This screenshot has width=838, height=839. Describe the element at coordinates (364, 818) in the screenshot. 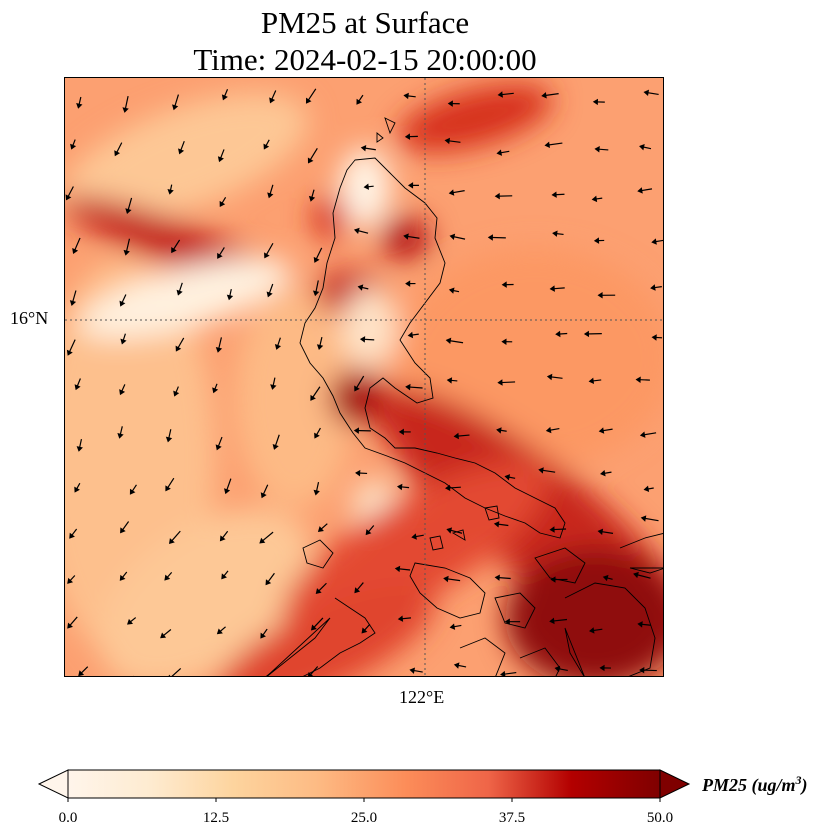

I see `colorbar-tick: 25.0` at that location.